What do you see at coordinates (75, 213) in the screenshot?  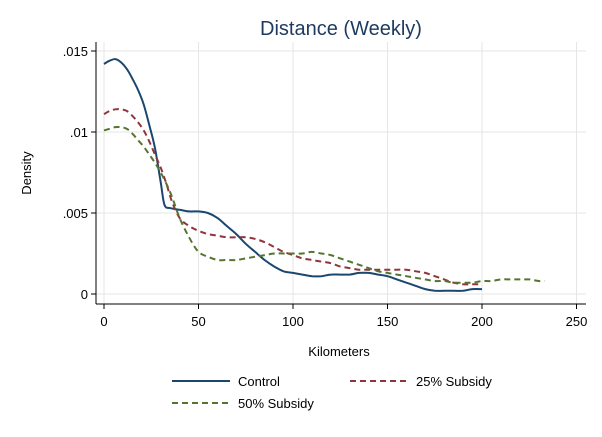 I see `y-tick-label: .005` at bounding box center [75, 213].